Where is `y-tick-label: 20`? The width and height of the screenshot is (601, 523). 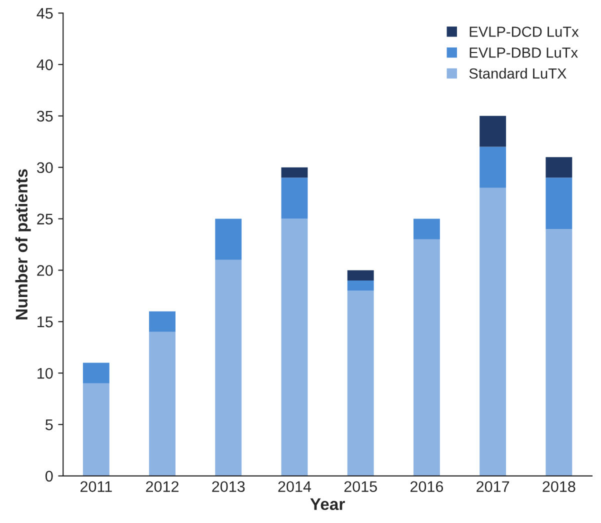 y-tick-label: 20 is located at coordinates (45, 270).